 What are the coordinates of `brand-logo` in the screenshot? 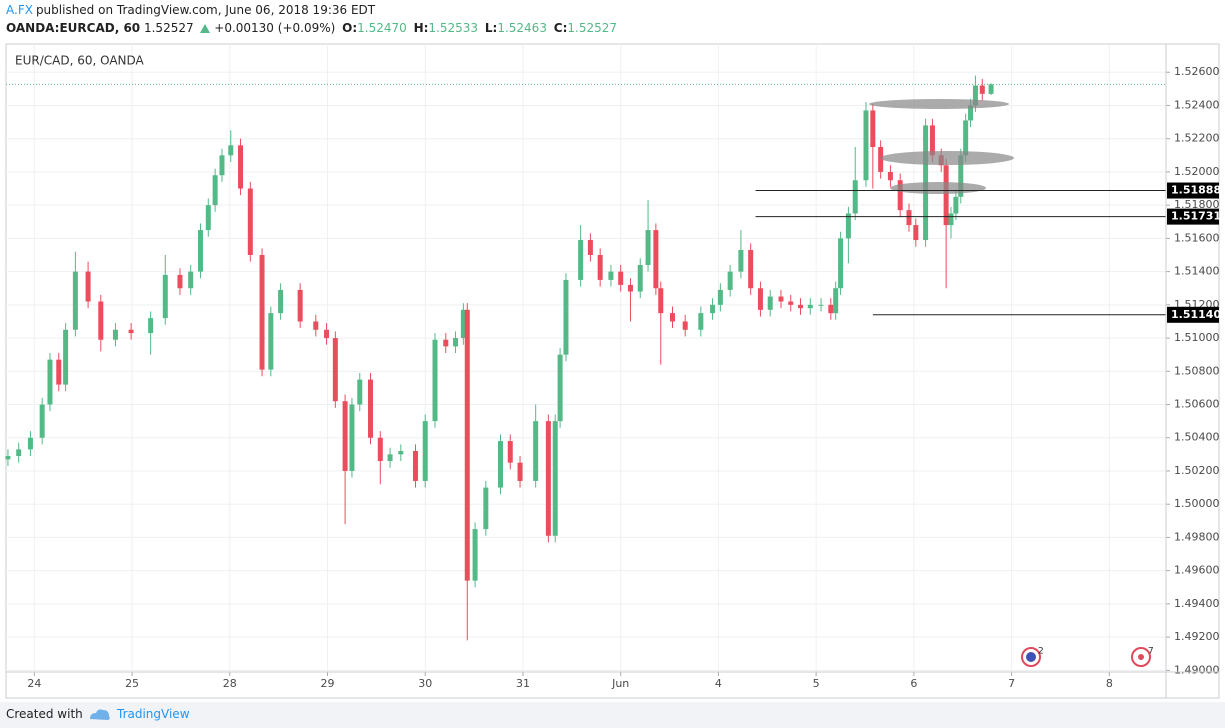 It's located at (100, 714).